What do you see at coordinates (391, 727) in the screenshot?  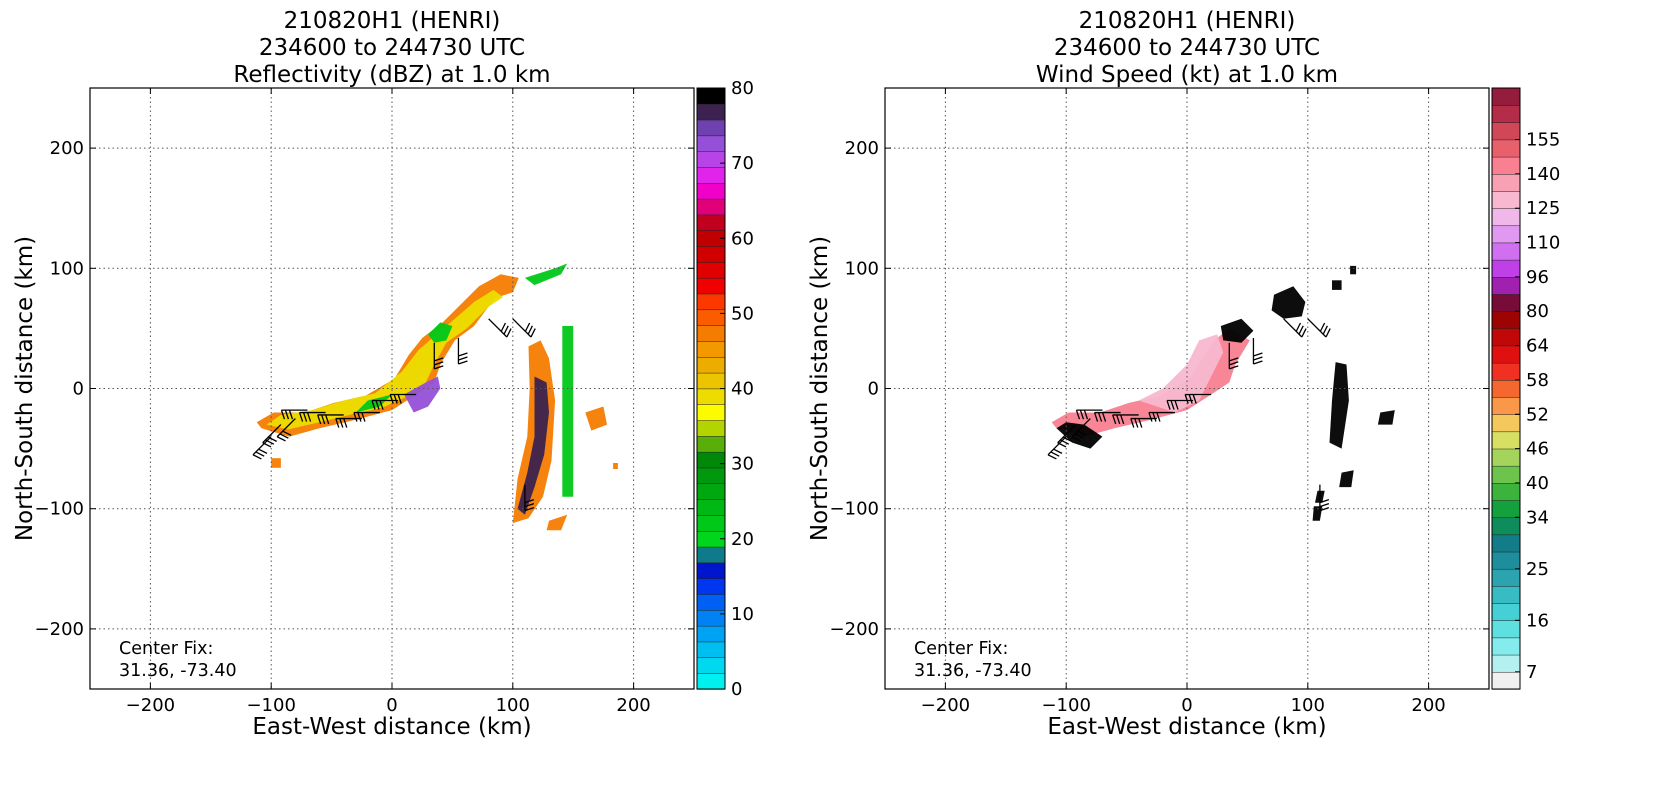 I see `x-axis-label: East-West distance (km)` at bounding box center [391, 727].